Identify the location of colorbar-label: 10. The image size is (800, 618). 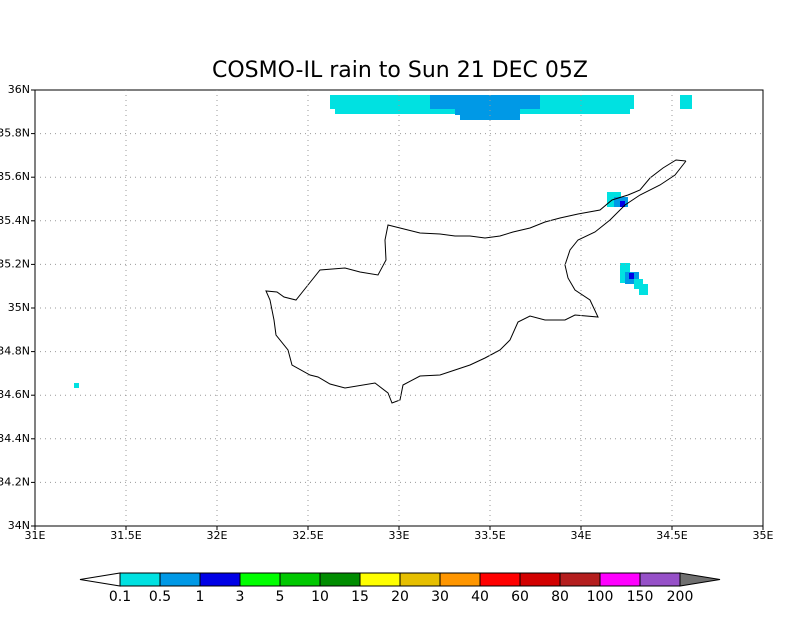
(320, 597).